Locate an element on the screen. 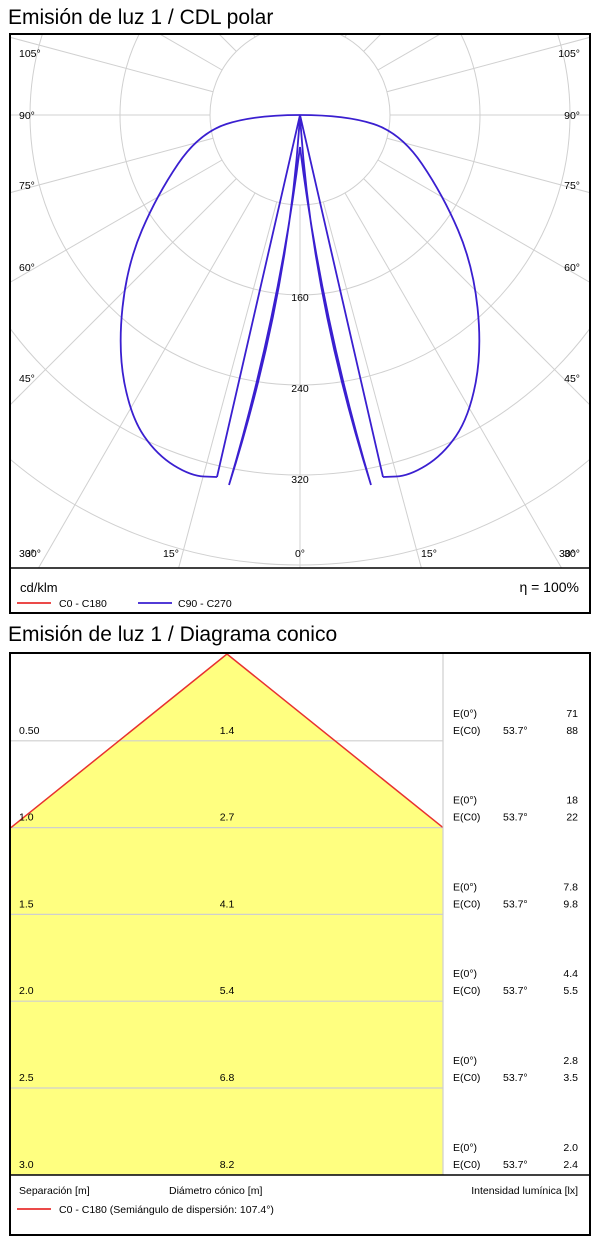  diameter-value: 2.7 is located at coordinates (227, 818).